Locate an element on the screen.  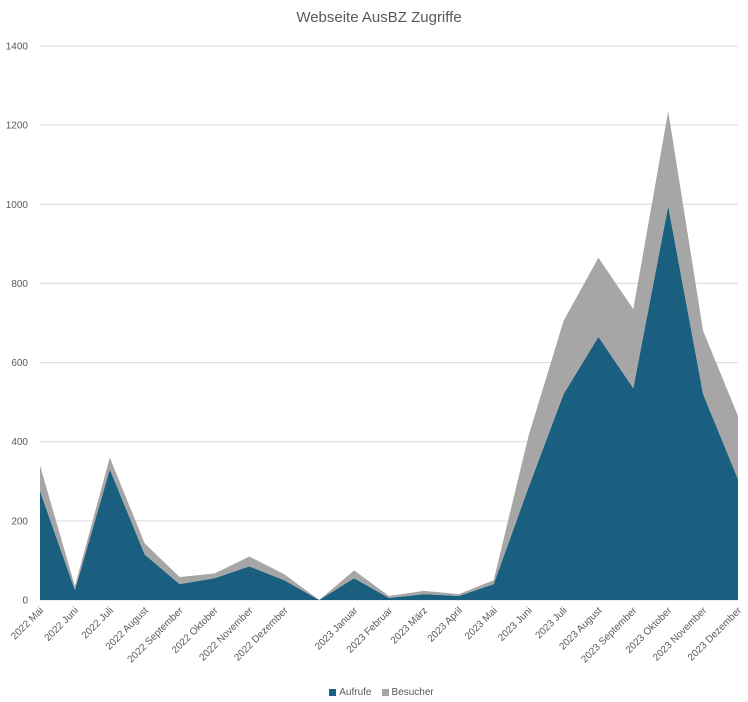
y-tick-label: 1400 is located at coordinates (17, 47).